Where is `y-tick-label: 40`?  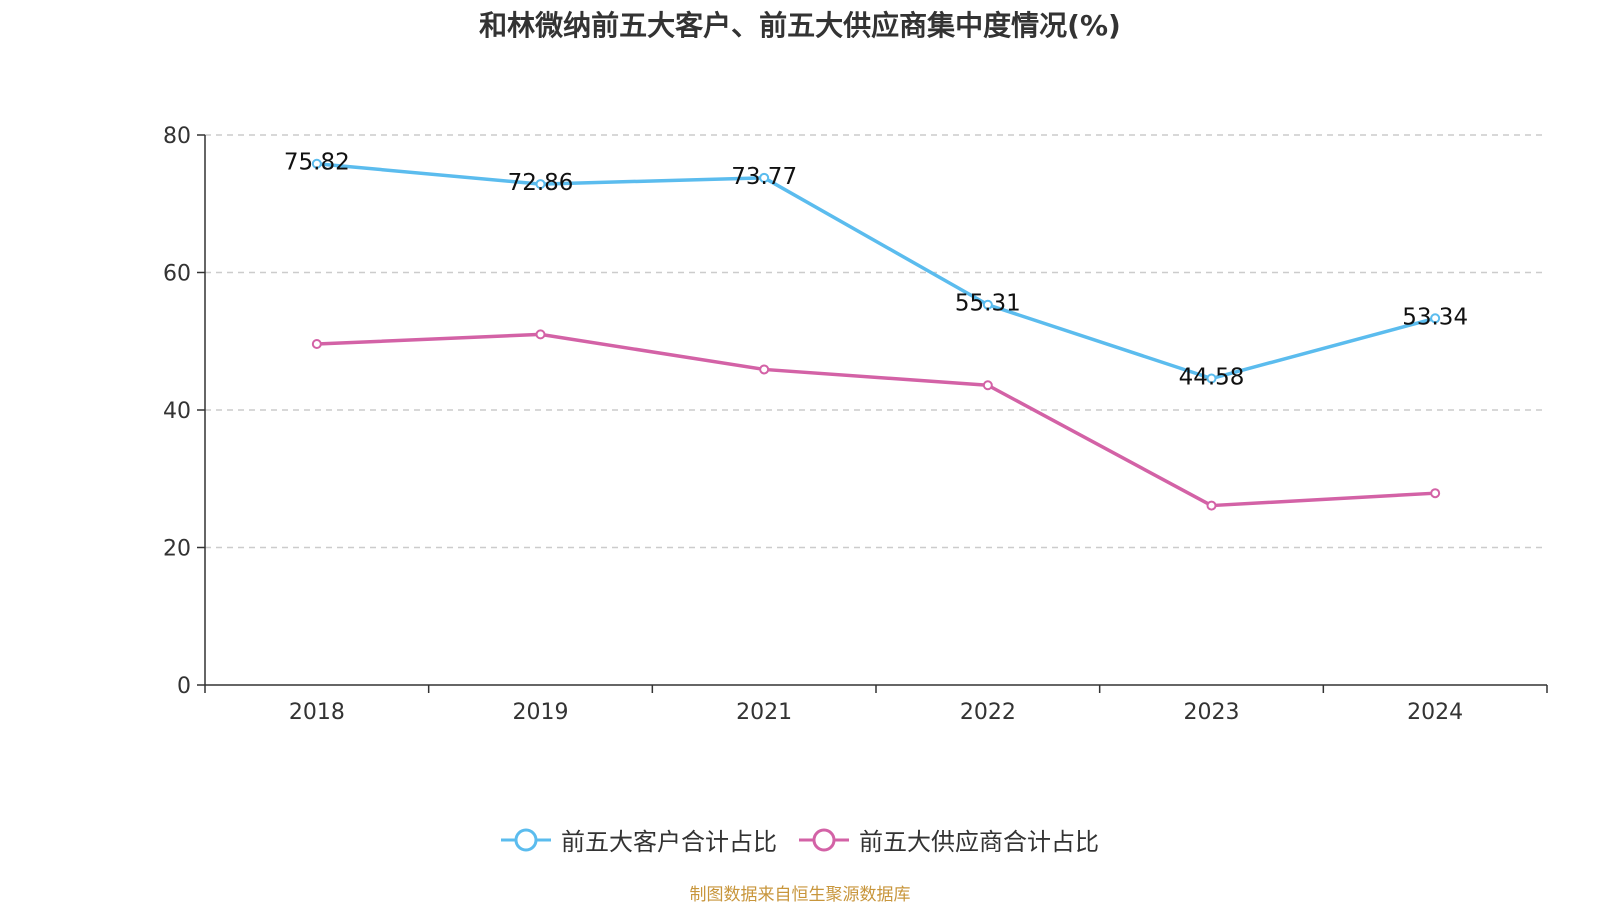
y-tick-label: 40 is located at coordinates (177, 411).